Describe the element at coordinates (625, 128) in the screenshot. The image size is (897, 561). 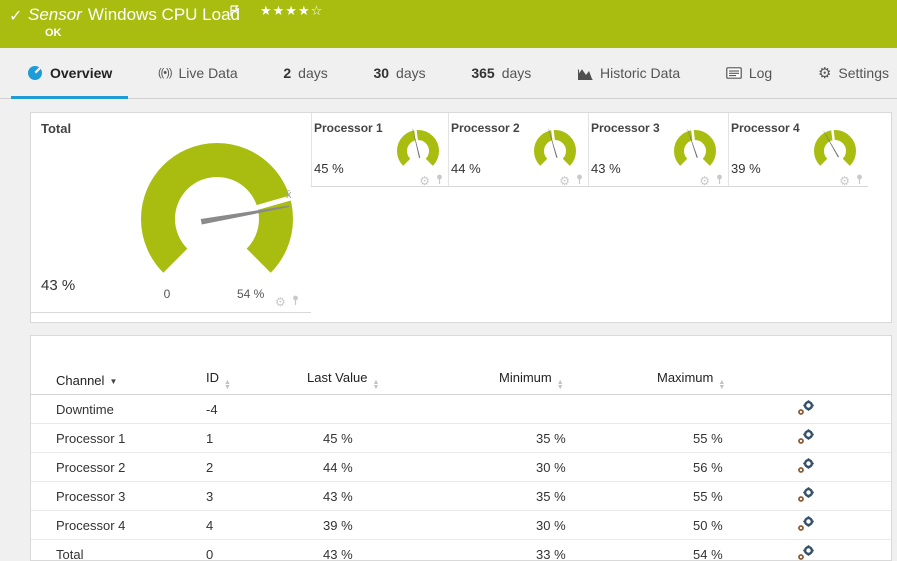
I see `gauge-title: Processor 3` at that location.